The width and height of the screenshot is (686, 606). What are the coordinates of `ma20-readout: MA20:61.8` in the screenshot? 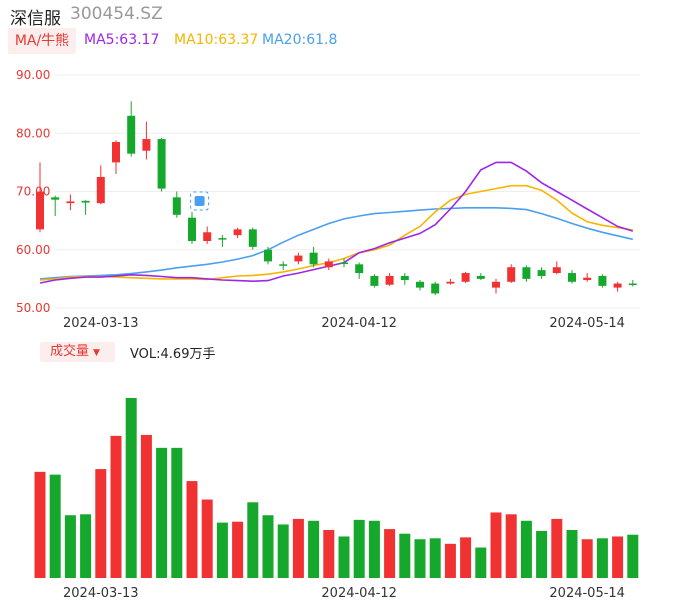 It's located at (300, 40).